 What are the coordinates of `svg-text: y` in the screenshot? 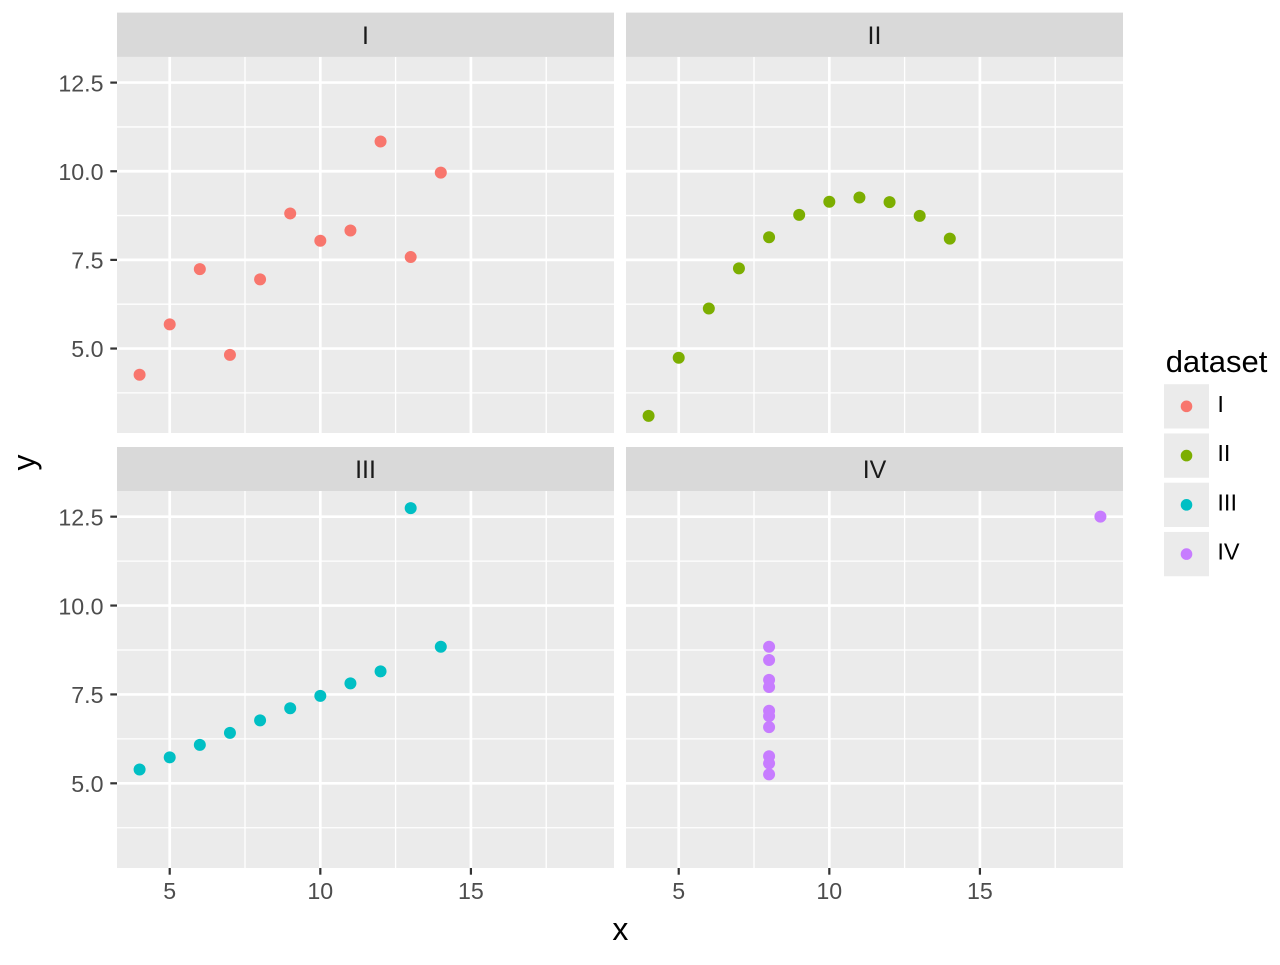 It's located at (24, 463).